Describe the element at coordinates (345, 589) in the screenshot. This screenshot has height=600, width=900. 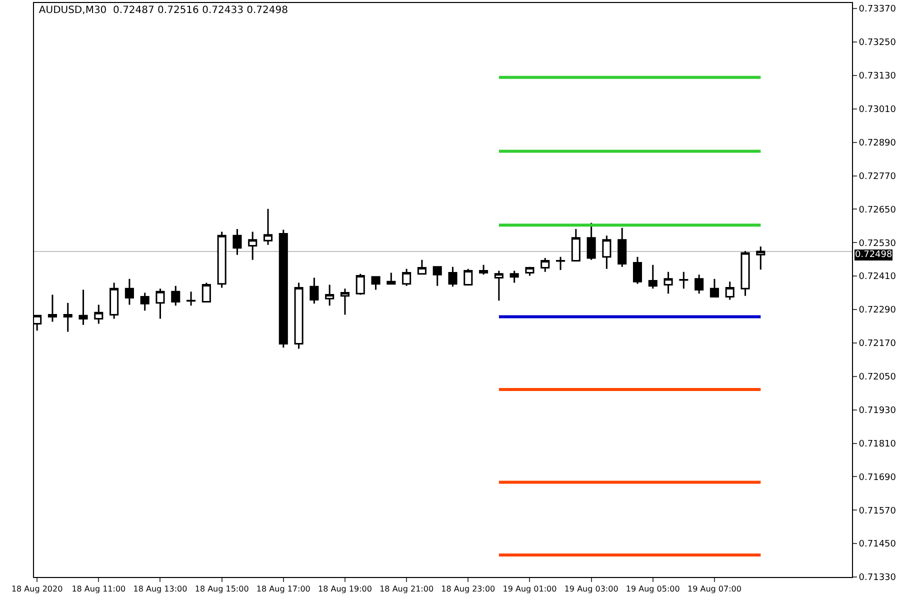
I see `x-tick-label: 18 Aug 19:00` at that location.